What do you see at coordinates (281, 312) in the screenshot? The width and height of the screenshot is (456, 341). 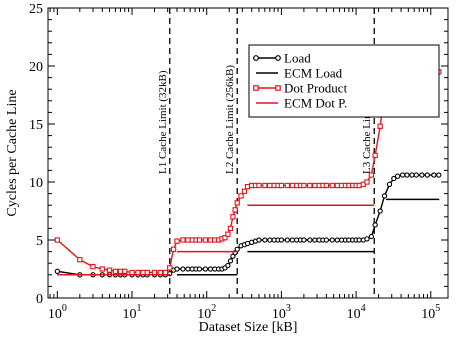 I see `x-tick-label: 10³` at bounding box center [281, 312].